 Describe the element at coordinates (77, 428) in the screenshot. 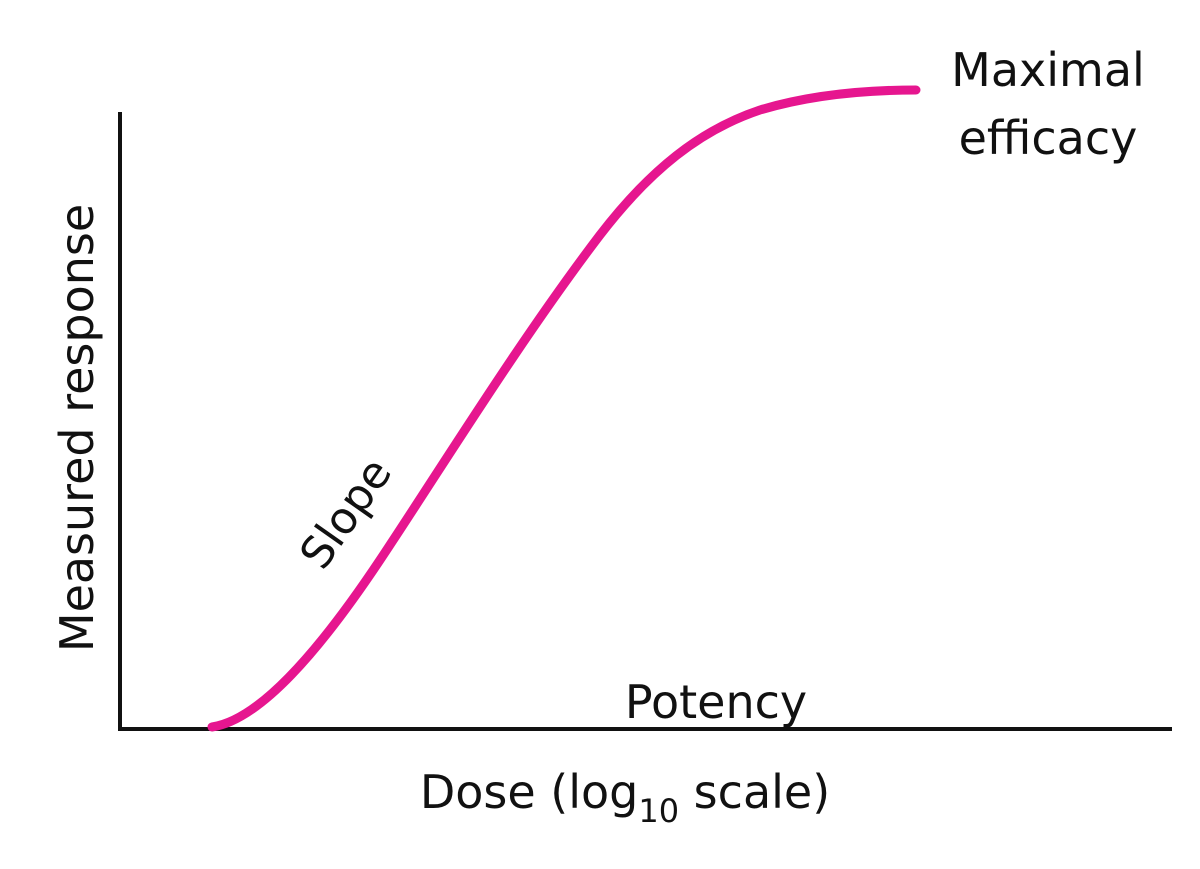

I see `y-axis-label: Measured response` at that location.